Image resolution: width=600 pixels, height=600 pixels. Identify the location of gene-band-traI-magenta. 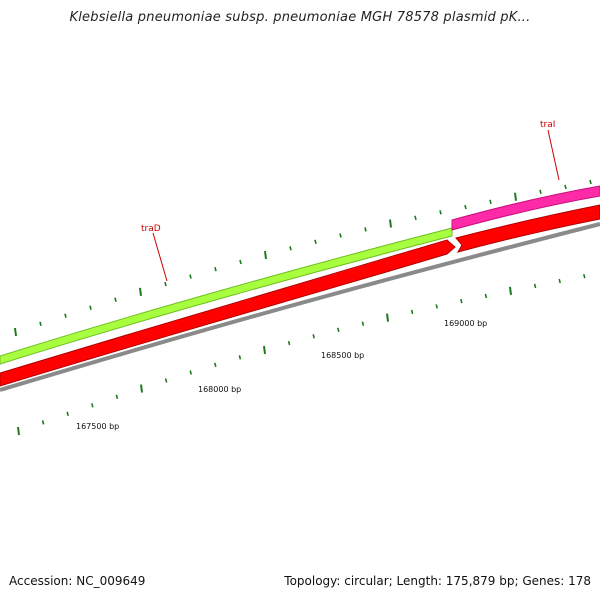
(525, 208).